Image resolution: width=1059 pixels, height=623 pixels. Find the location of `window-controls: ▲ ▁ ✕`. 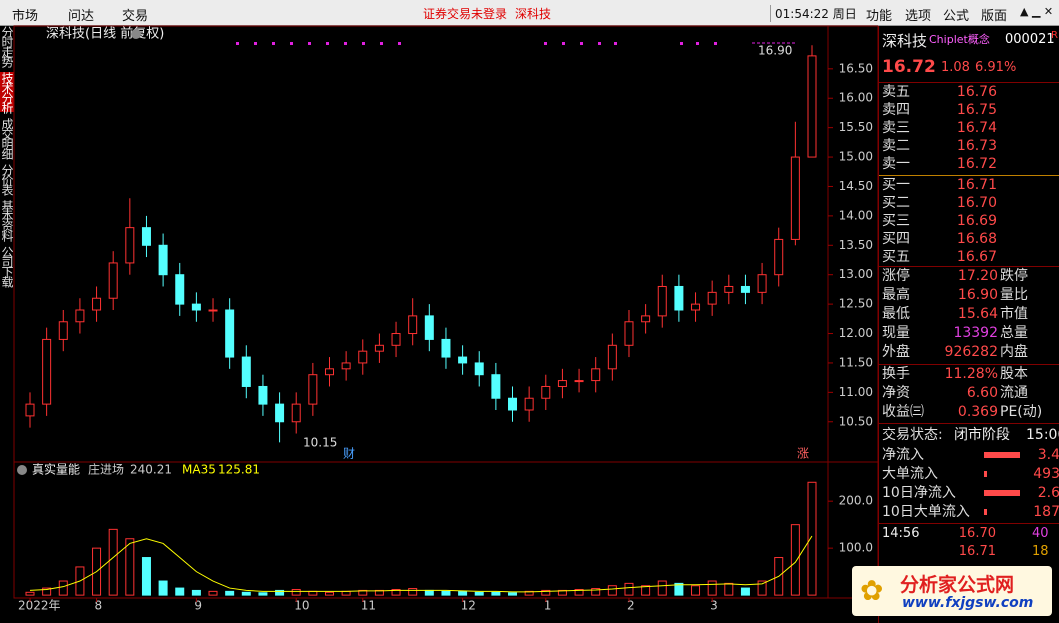

window-controls: ▲ ▁ ✕ is located at coordinates (1037, 11).